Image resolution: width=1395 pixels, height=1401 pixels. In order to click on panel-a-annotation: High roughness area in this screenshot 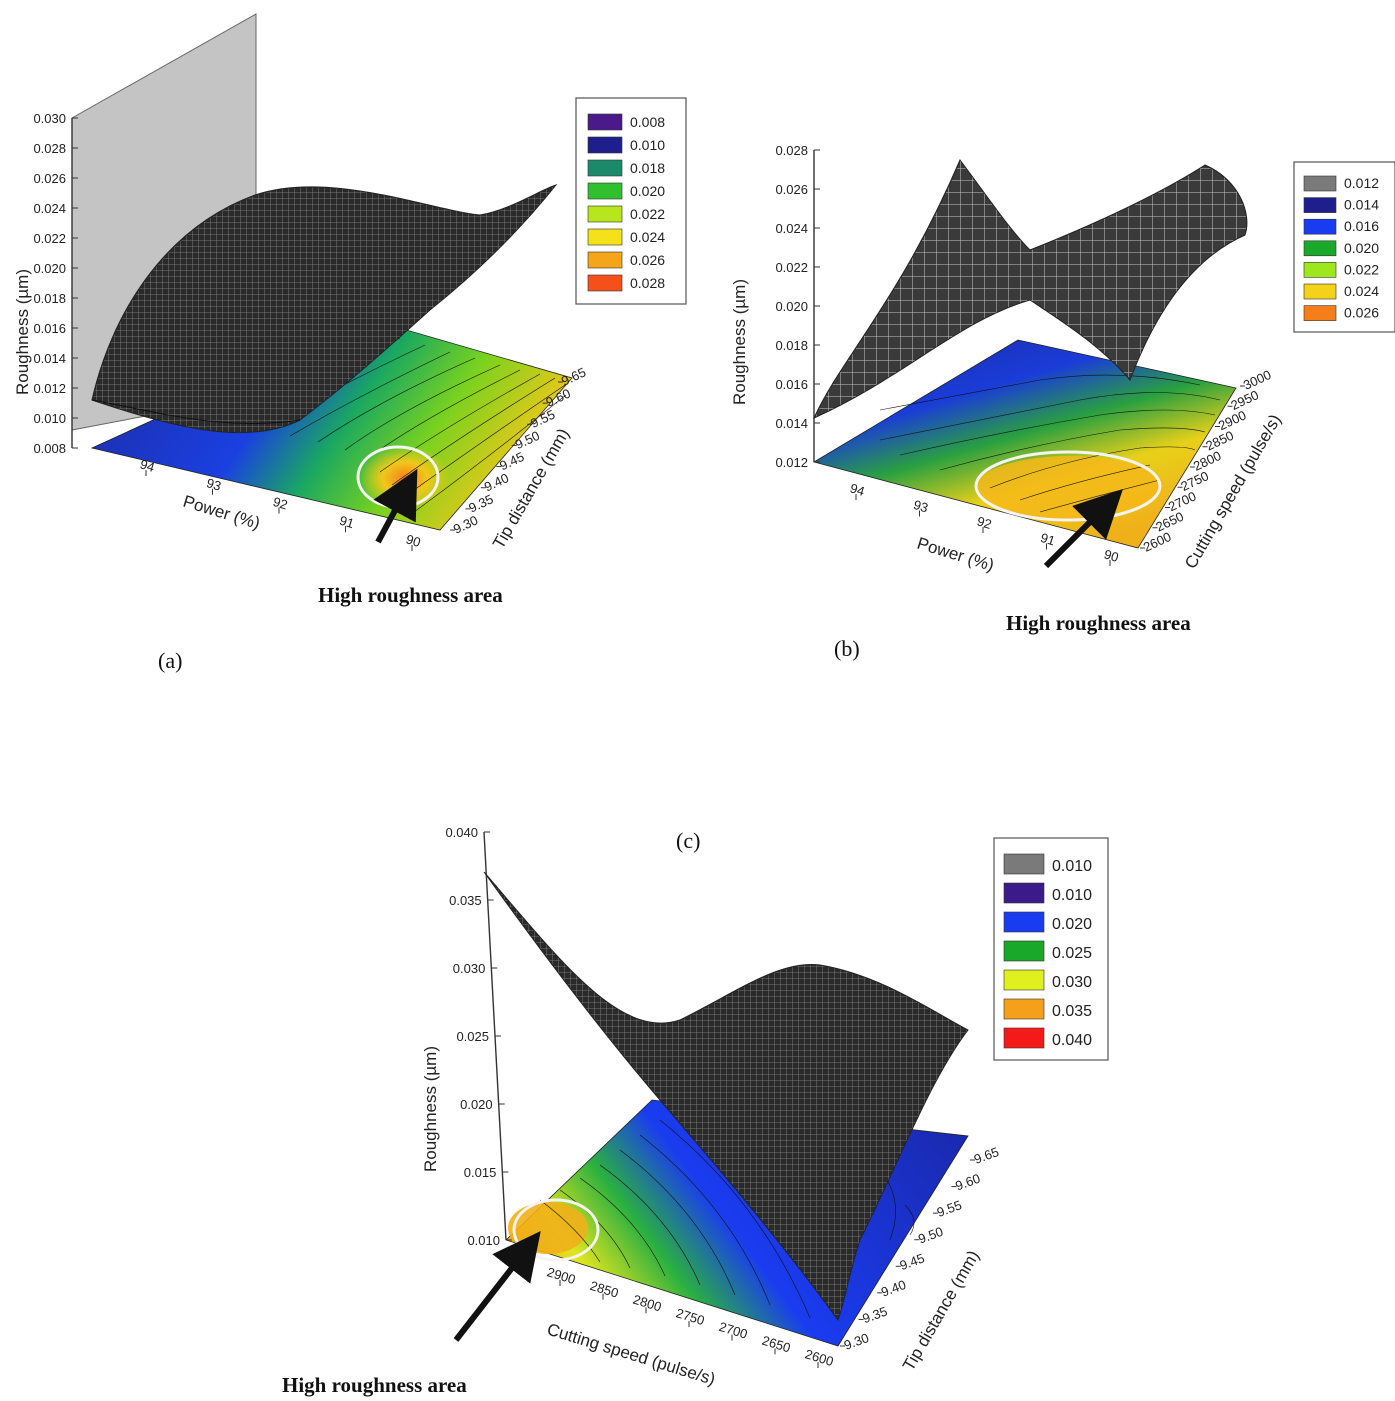, I will do `click(410, 595)`.